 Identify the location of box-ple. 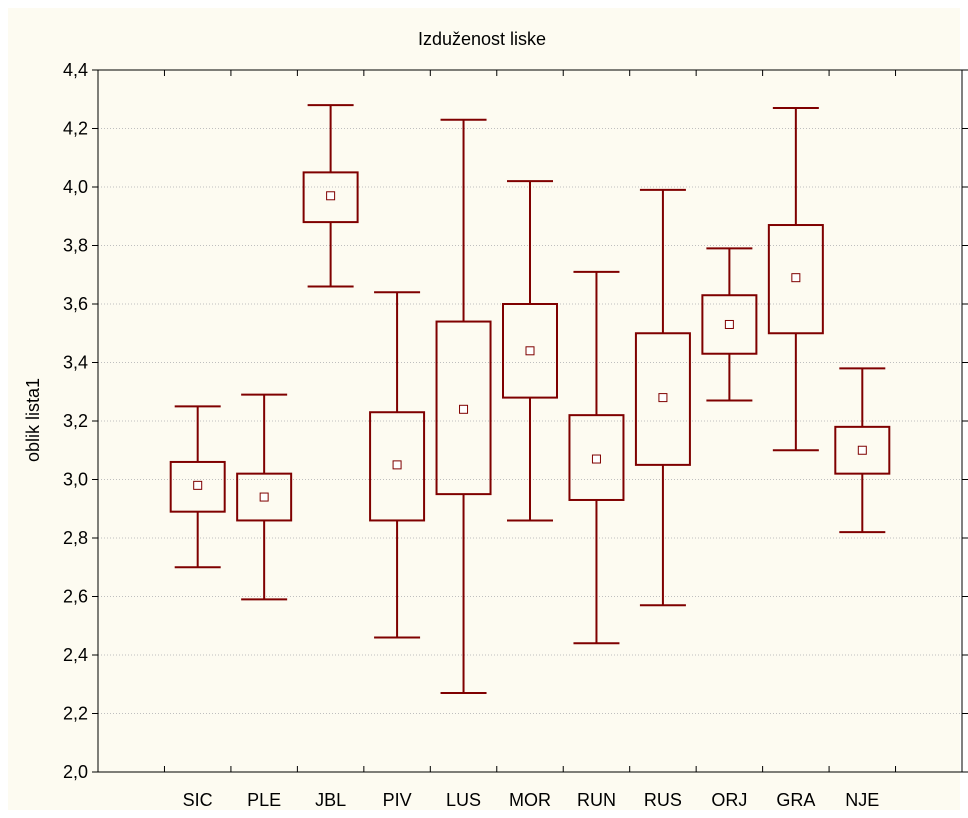
(264, 497).